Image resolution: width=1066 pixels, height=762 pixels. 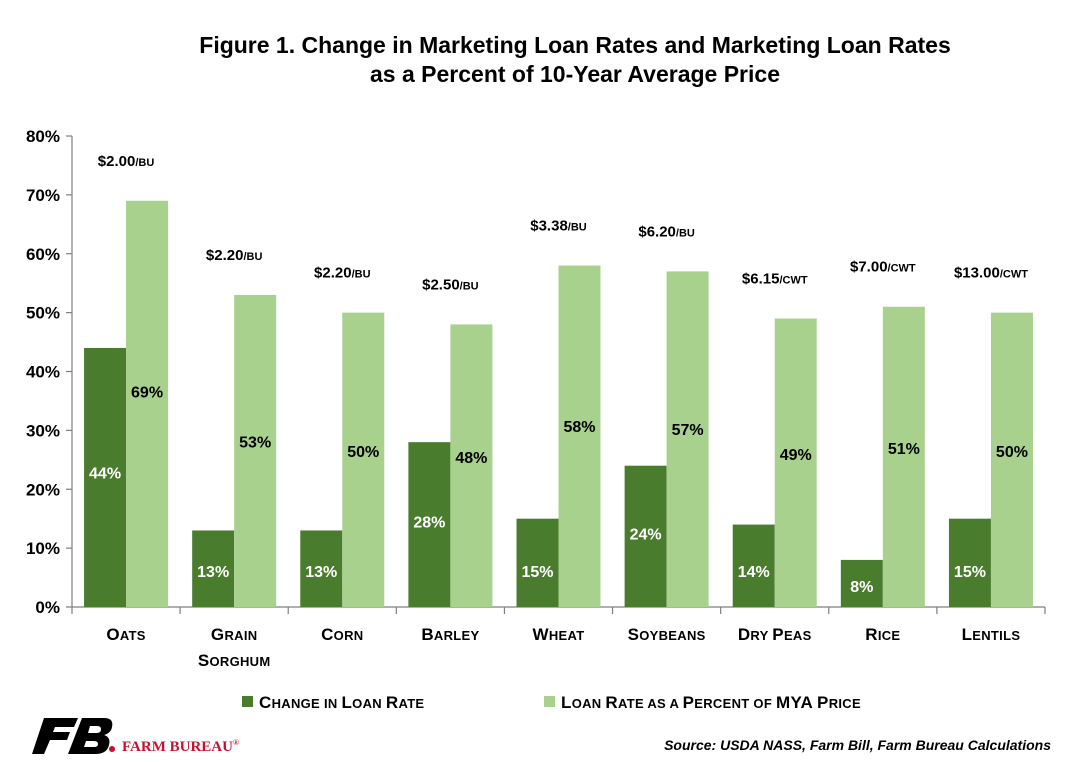 What do you see at coordinates (796, 455) in the screenshot?
I see `bar-label-percent: 49%` at bounding box center [796, 455].